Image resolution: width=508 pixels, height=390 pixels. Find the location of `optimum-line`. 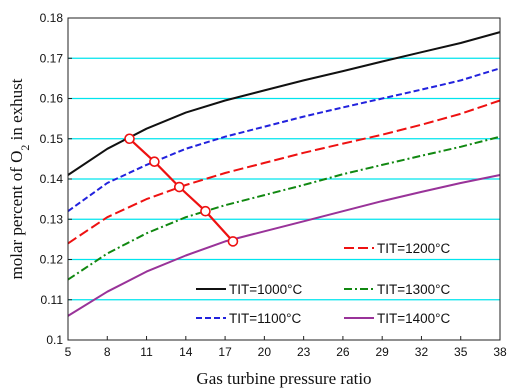

optimum-line is located at coordinates (181, 190).